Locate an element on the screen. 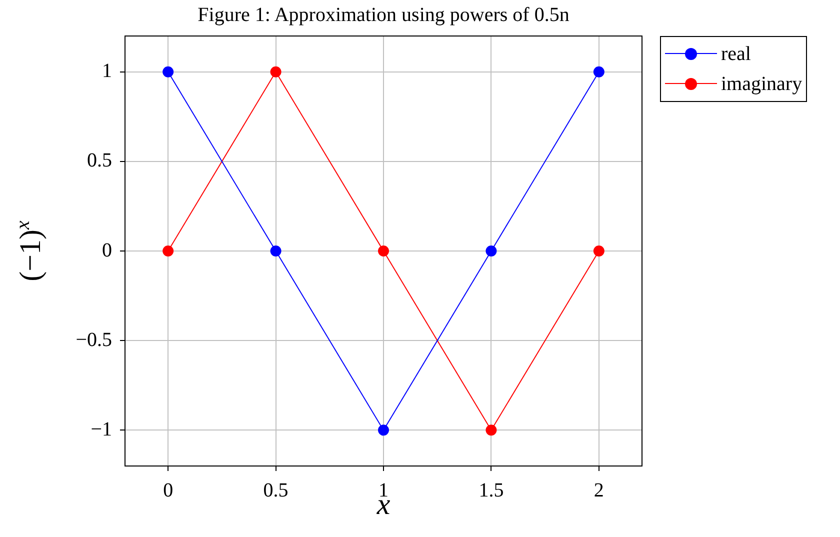 The width and height of the screenshot is (840, 537). y-tick-label: 0.5 is located at coordinates (99, 161).